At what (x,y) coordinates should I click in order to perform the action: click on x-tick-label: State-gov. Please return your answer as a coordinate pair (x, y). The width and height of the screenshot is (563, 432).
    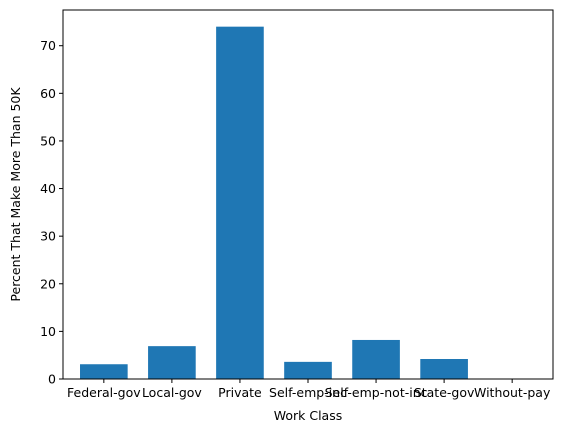
    Looking at the image, I should click on (444, 392).